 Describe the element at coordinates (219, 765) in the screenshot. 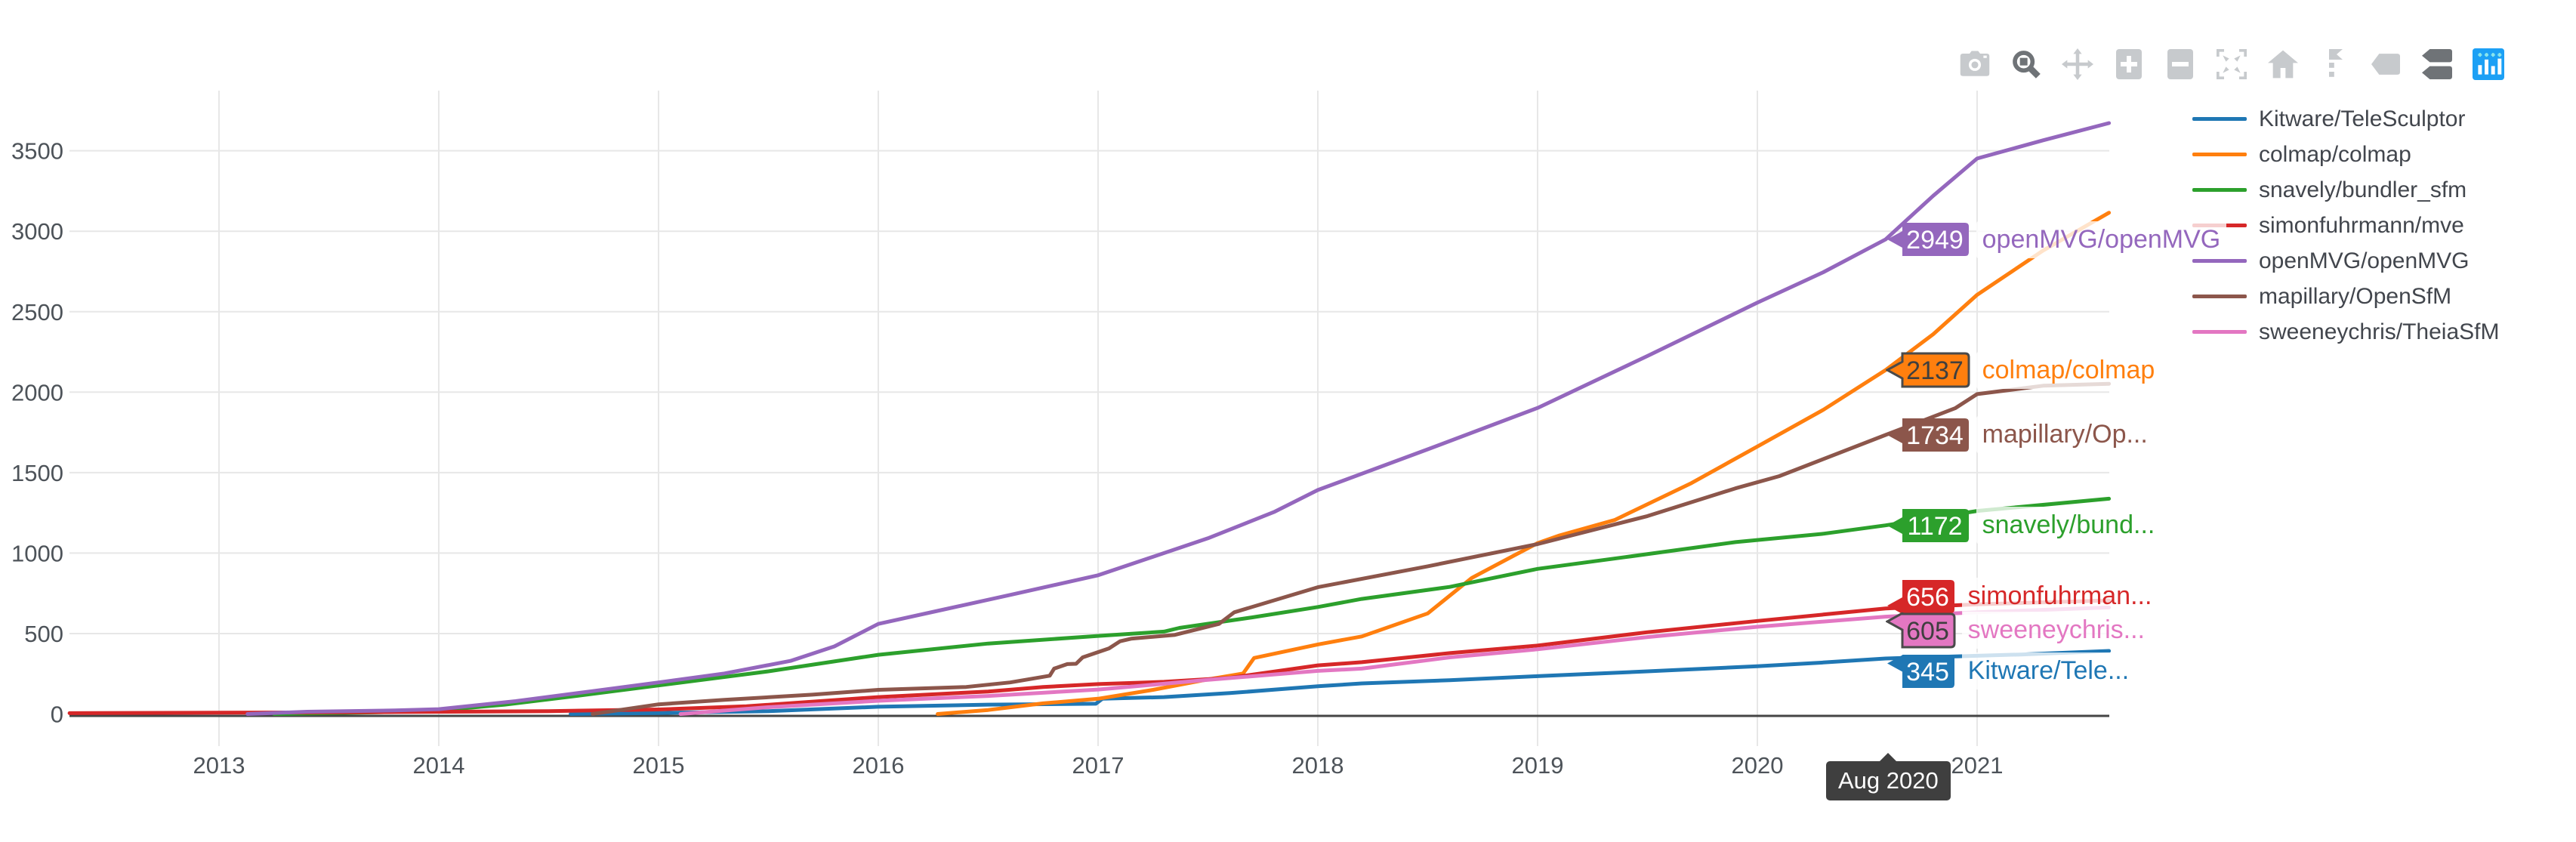

I see `x-tick-label: 2013` at that location.